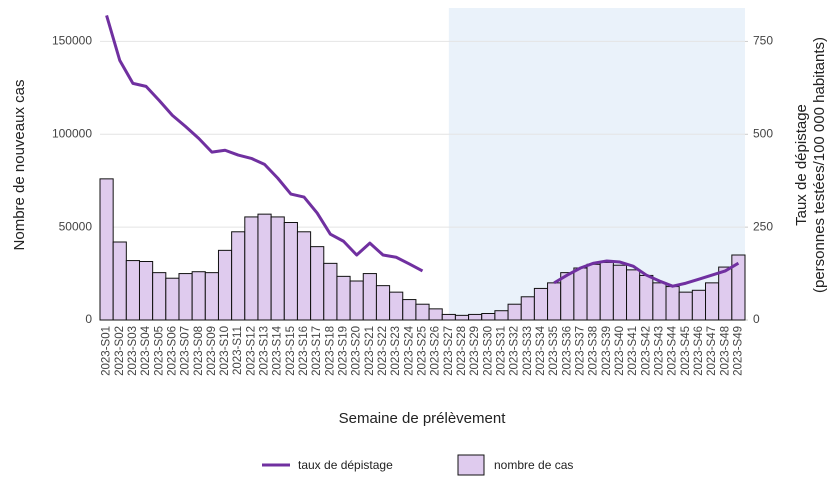  What do you see at coordinates (159, 351) in the screenshot?
I see `x-tick-label: 2023-S05` at bounding box center [159, 351].